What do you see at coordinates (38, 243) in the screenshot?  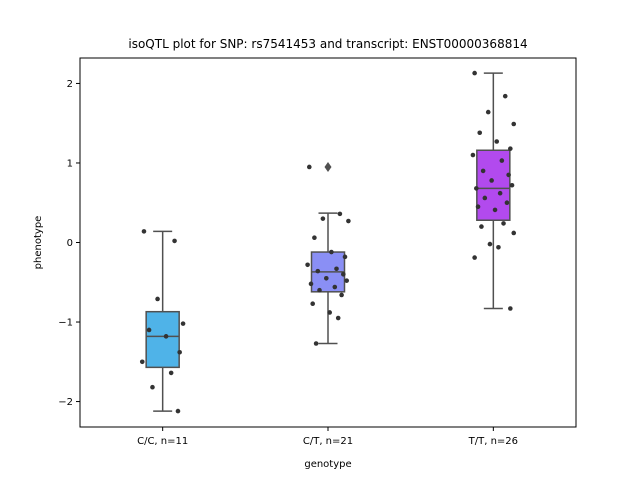 I see `y-axis-label: phenotype` at bounding box center [38, 243].